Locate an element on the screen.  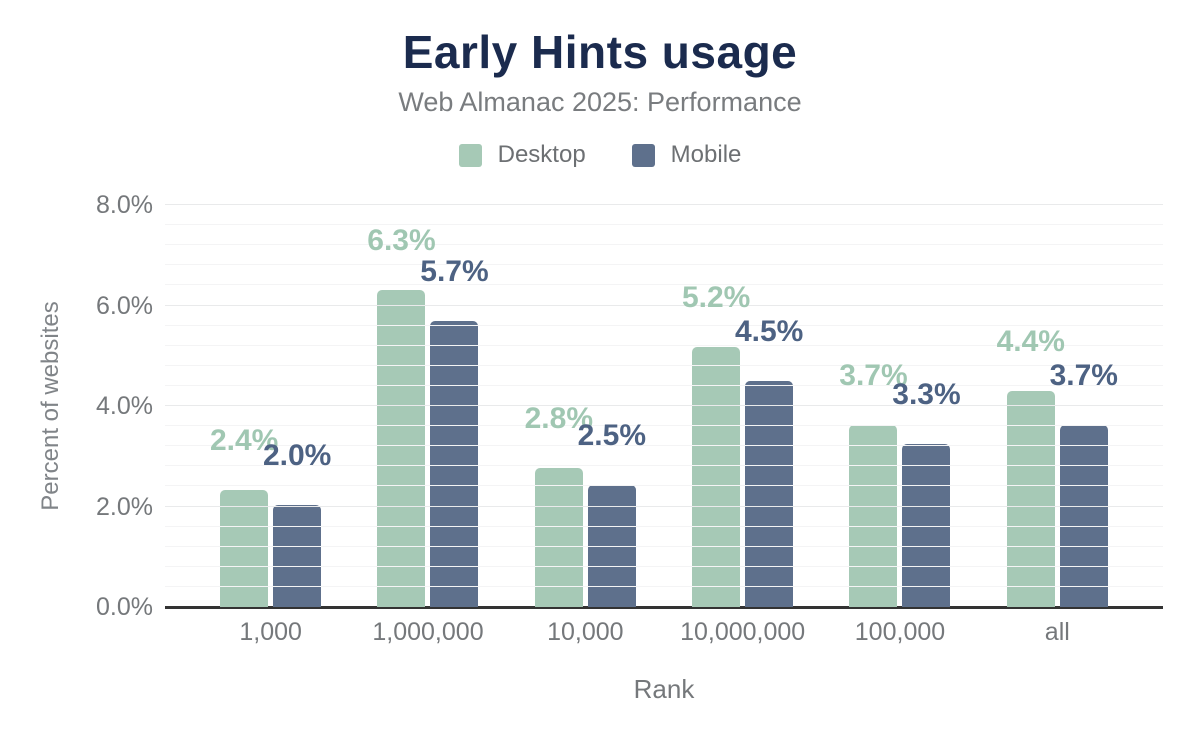
legend-item-desktop: Desktop is located at coordinates (522, 155).